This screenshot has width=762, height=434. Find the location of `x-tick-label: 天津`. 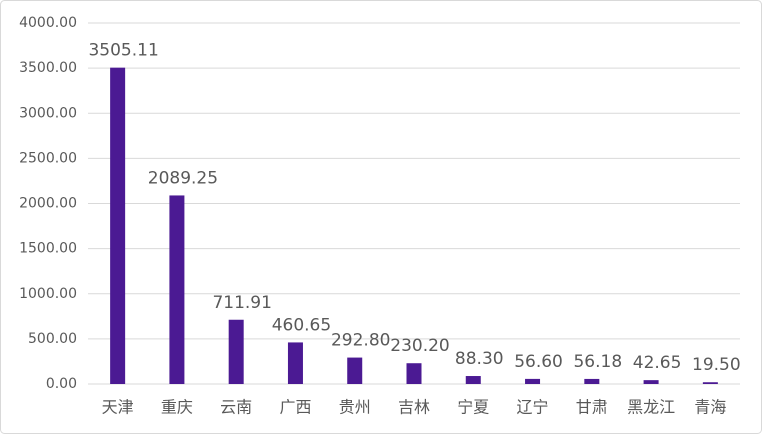

x-tick-label: 天津 is located at coordinates (118, 407).